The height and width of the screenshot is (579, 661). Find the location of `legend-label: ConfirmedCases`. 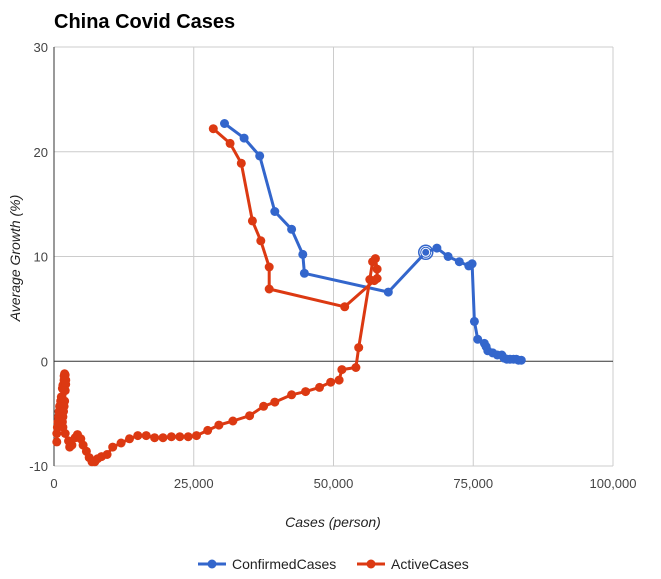

legend-label: ConfirmedCases is located at coordinates (284, 564).